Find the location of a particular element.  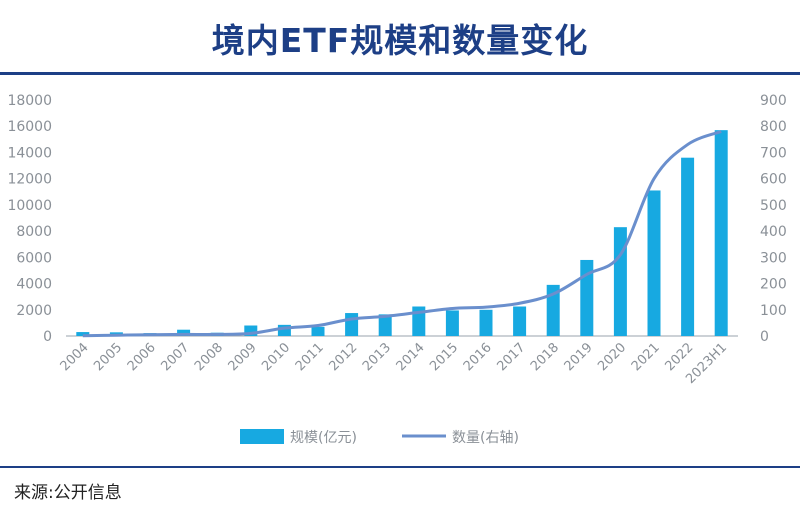

right-axis-tick-label: 600 is located at coordinates (773, 180).